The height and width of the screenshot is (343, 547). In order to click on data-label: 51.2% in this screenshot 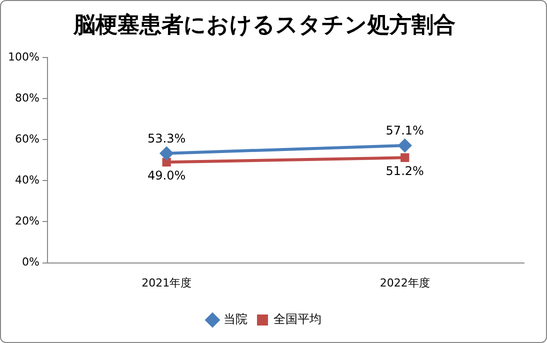, I will do `click(405, 171)`.